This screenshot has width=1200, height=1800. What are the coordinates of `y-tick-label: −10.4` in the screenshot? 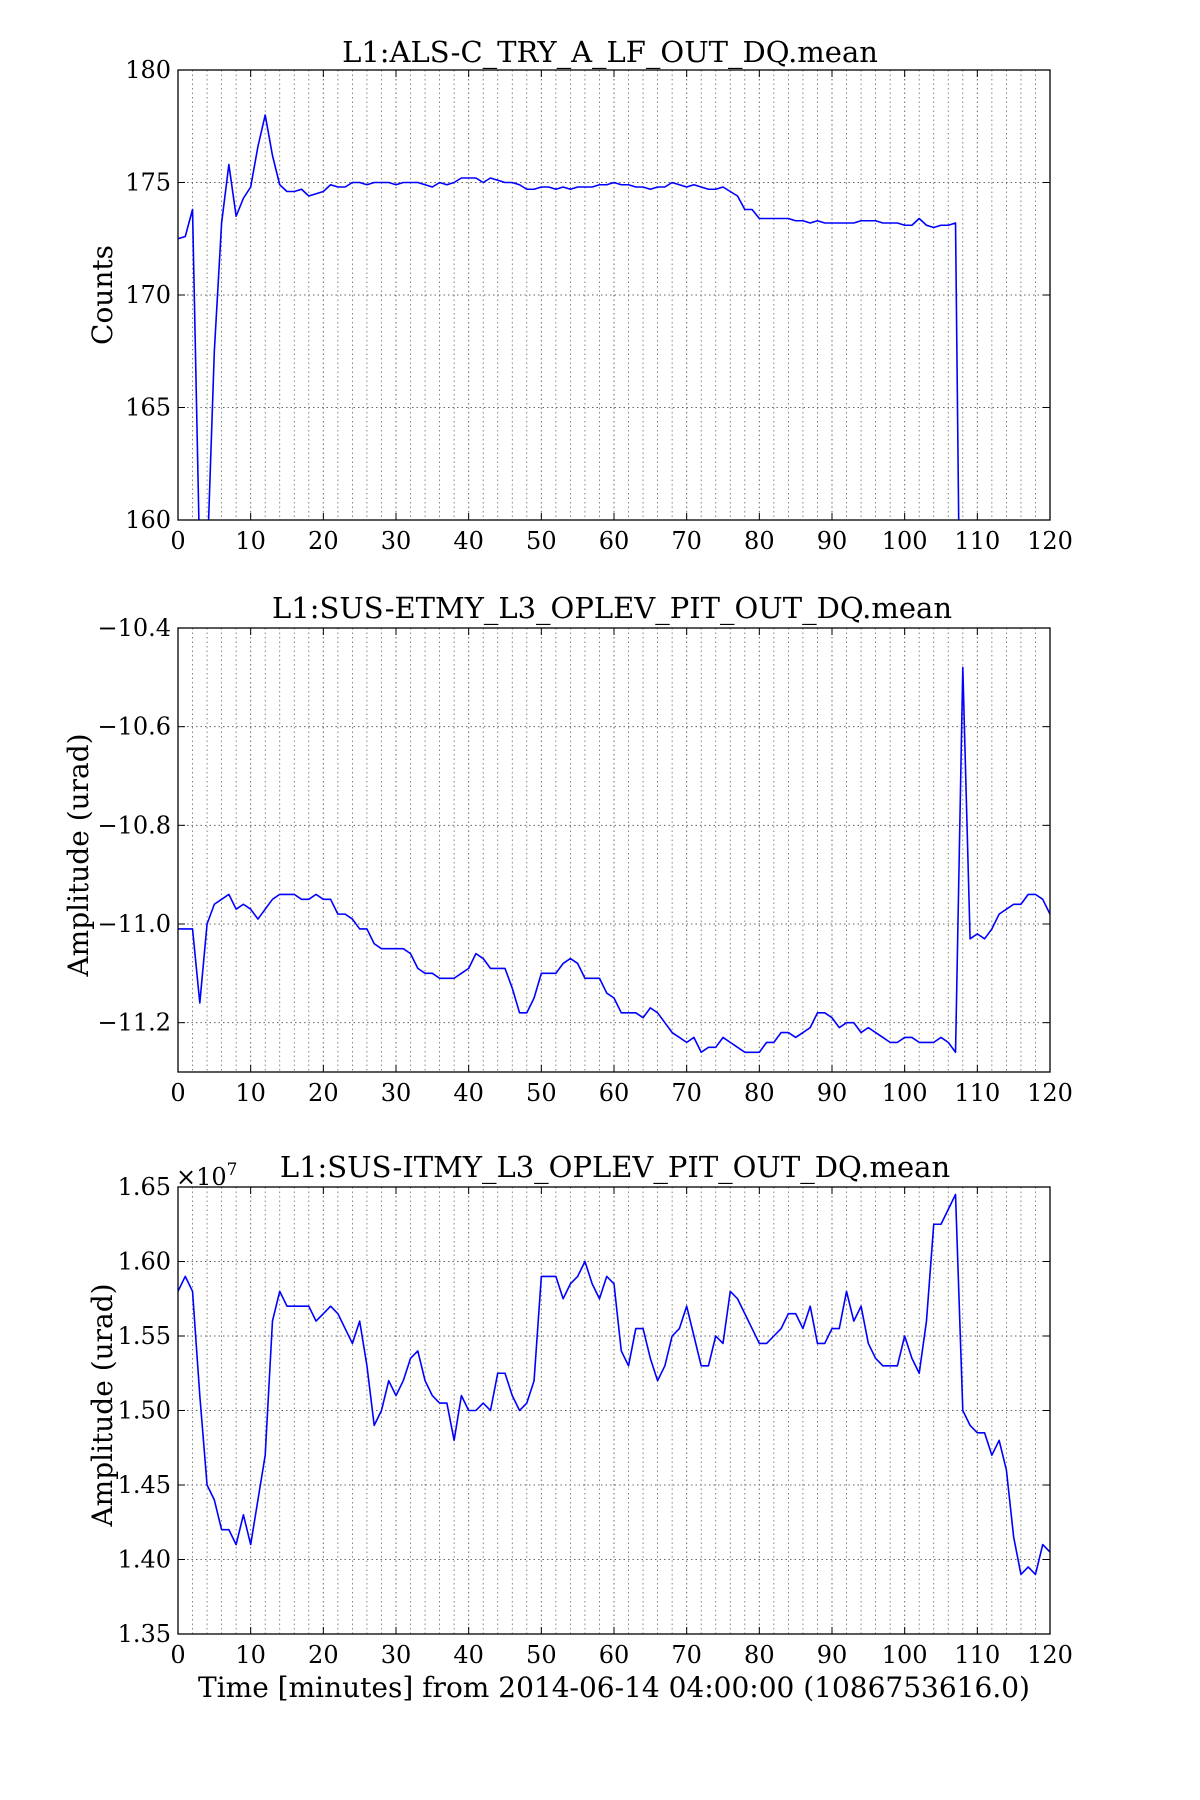 It's located at (134, 628).